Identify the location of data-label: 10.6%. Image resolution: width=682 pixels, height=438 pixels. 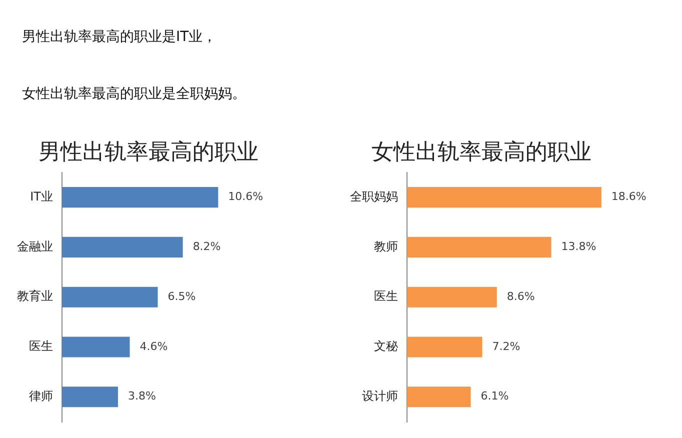
(246, 197).